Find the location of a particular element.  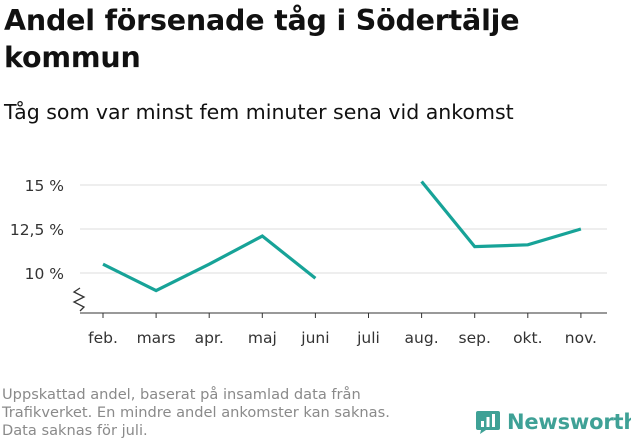

x-tick-label: okt. is located at coordinates (527, 338).